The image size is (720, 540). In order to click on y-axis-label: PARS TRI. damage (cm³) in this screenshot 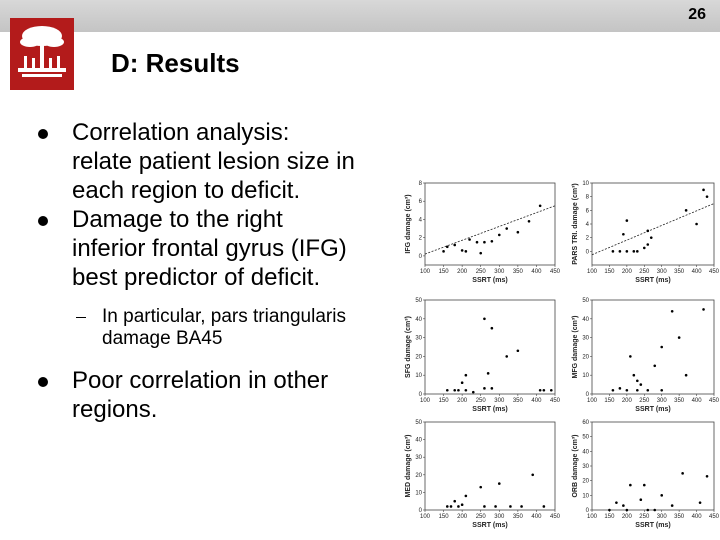, I will do `click(575, 224)`.